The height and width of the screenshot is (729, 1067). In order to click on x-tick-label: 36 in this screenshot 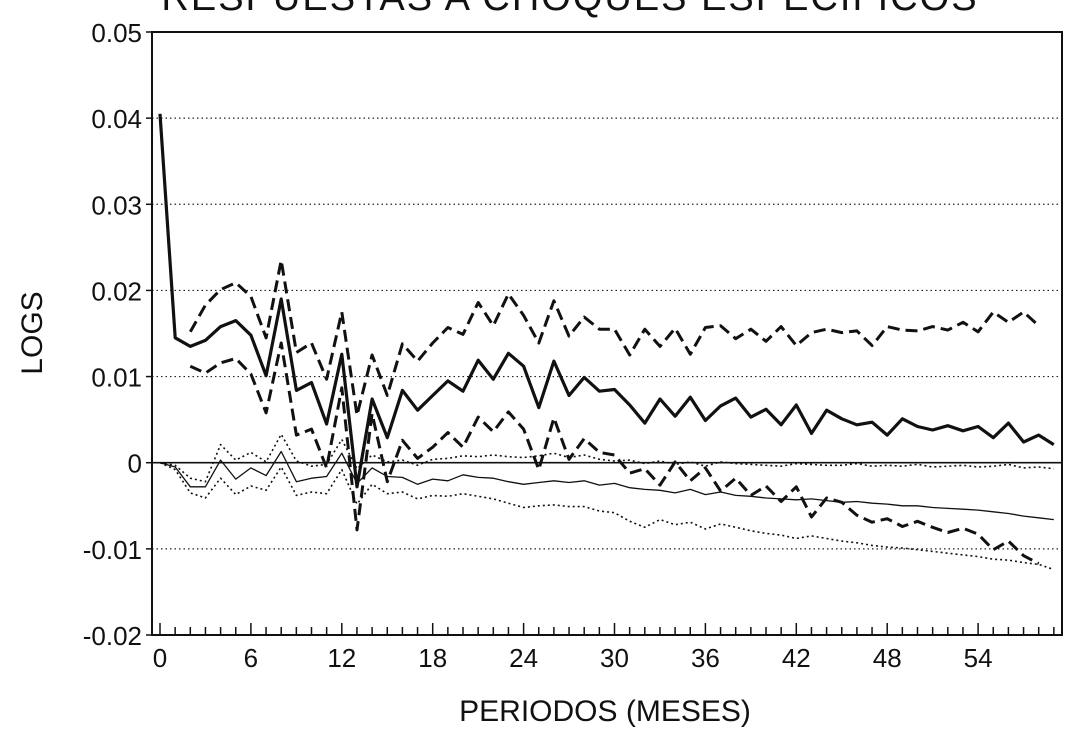, I will do `click(705, 658)`.